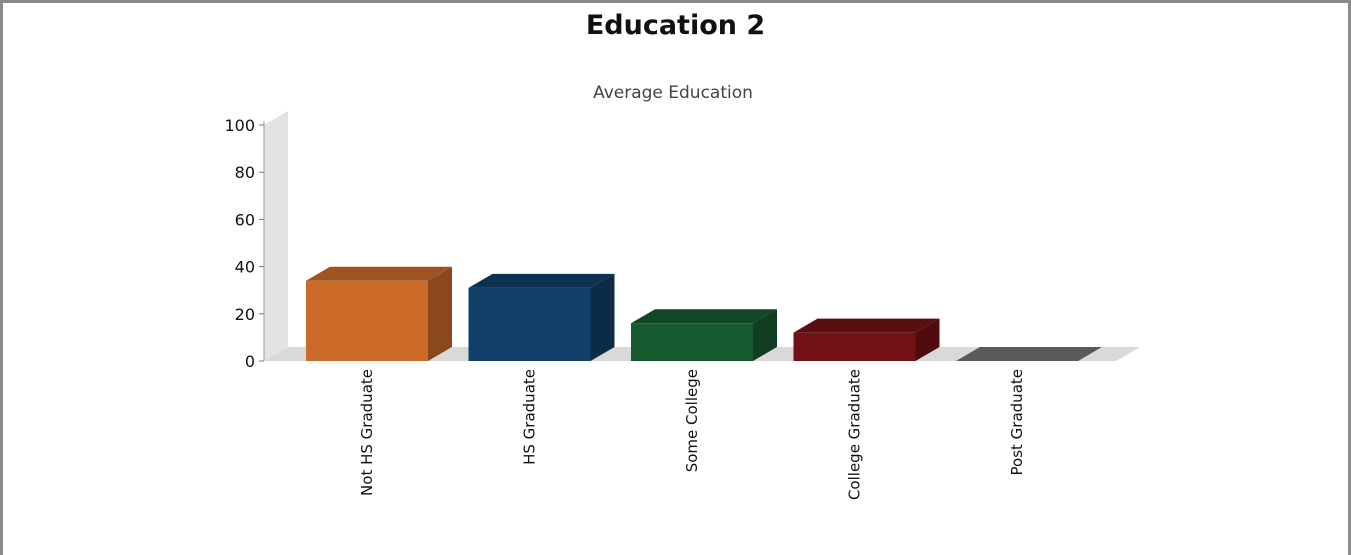  Describe the element at coordinates (1017, 422) in the screenshot. I see `x-category-label: Post Graduate` at that location.